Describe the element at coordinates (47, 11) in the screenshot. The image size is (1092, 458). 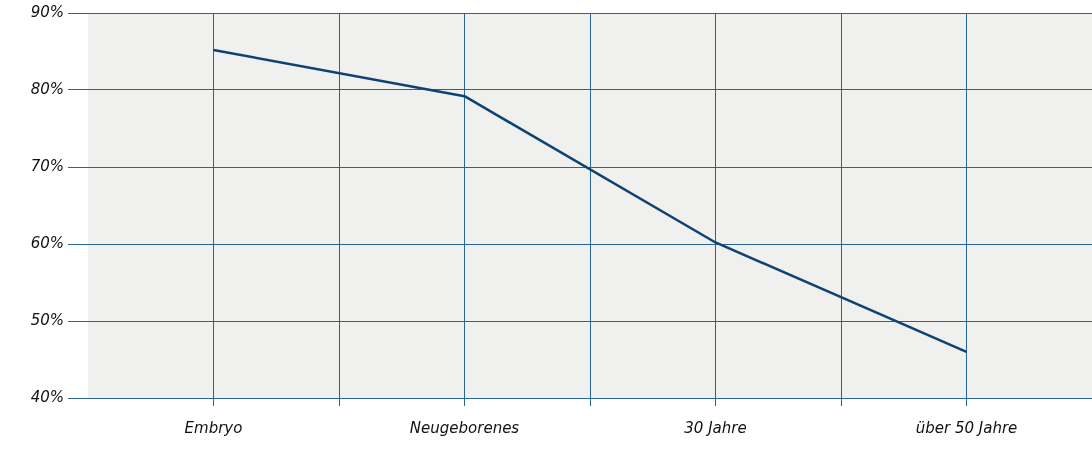
I see `y-tick-label: 90%` at that location.